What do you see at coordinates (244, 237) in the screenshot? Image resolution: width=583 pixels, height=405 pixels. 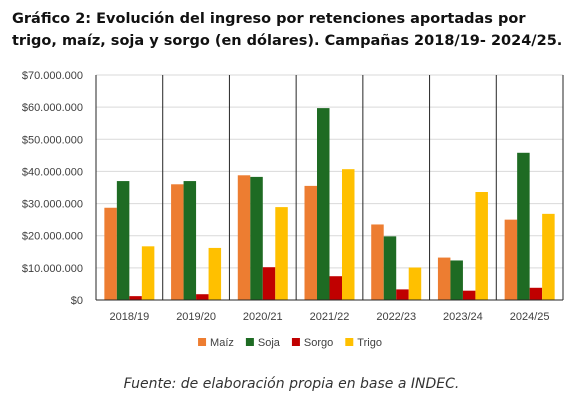 I see `bar-maíz-2020-21` at bounding box center [244, 237].